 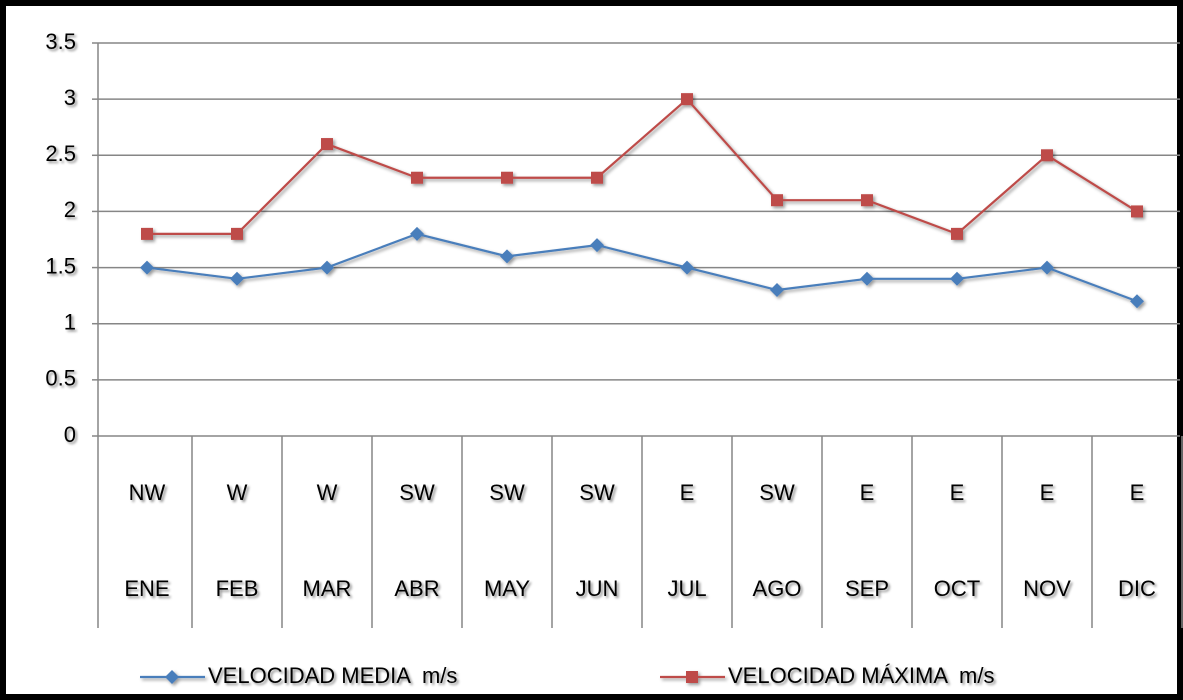 I want to click on x-tick-label: ENE, so click(x=146, y=588).